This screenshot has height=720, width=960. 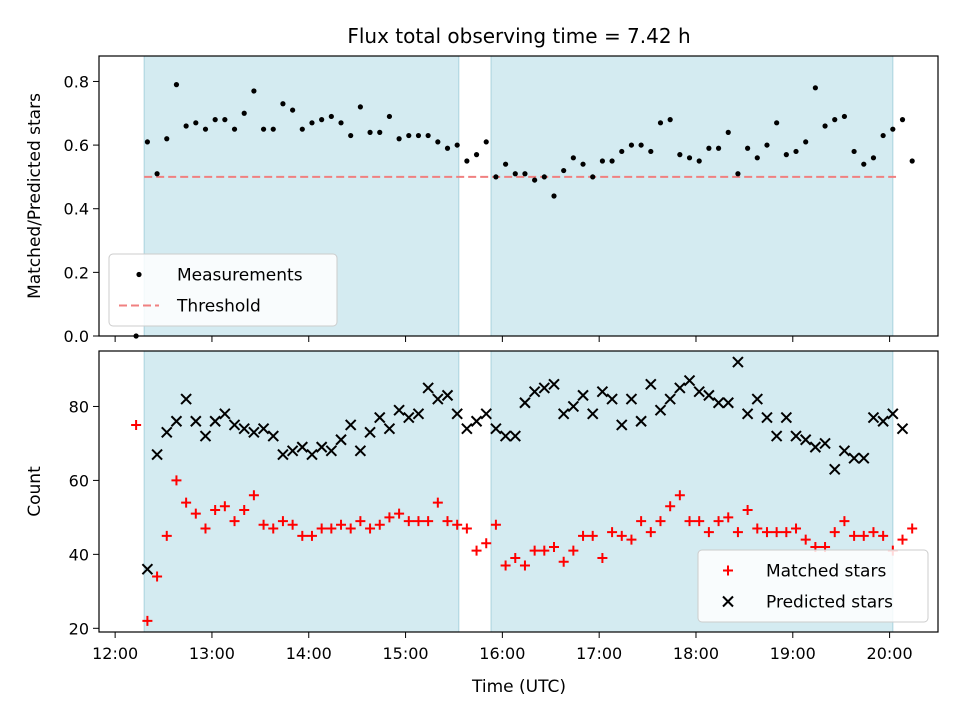 I want to click on y-axis-label: Matched/Predicted stars, so click(x=35, y=196).